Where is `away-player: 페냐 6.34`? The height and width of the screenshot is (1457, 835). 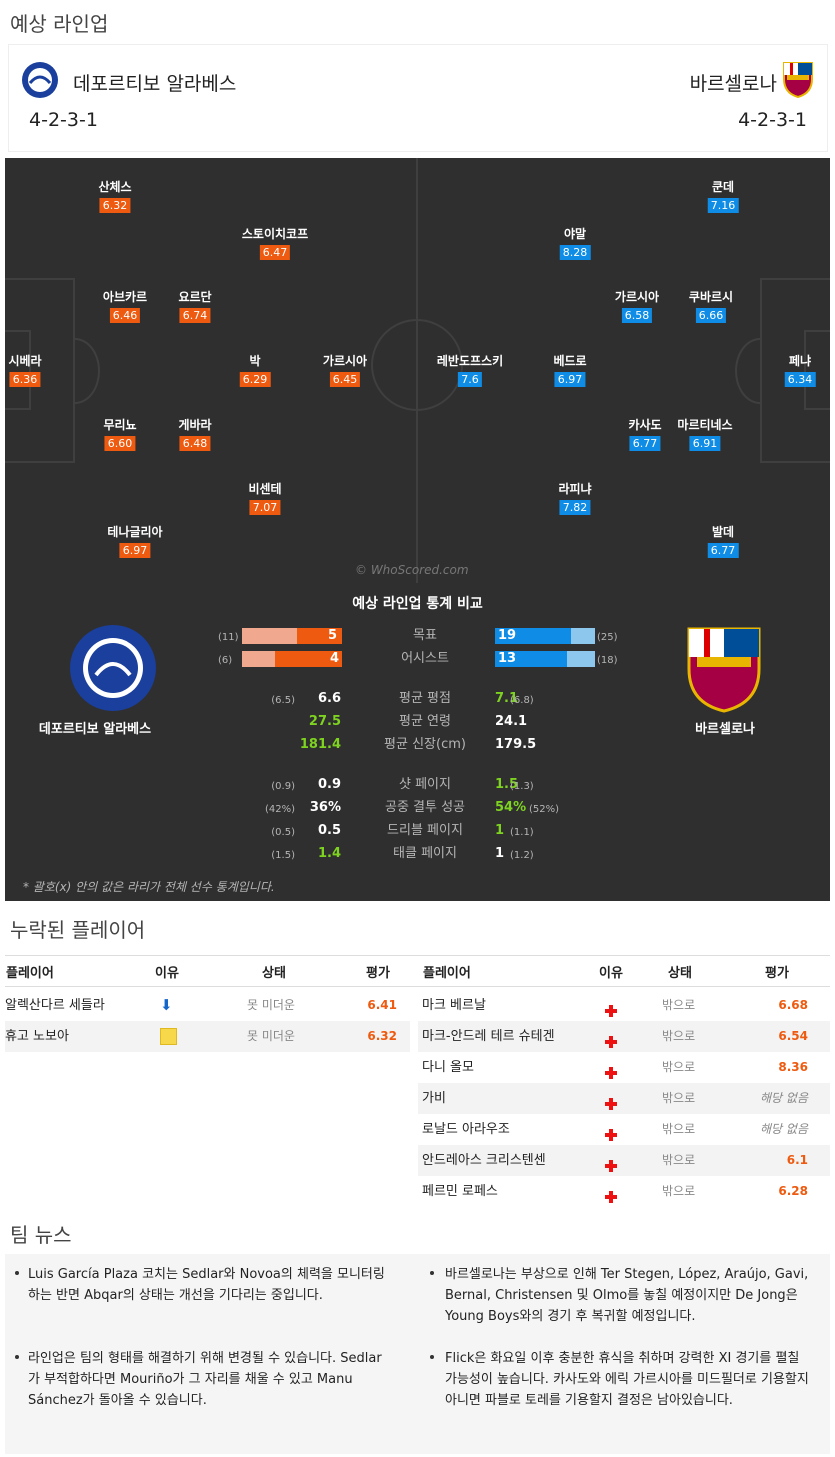
away-player: 페냐 6.34 is located at coordinates (800, 370).